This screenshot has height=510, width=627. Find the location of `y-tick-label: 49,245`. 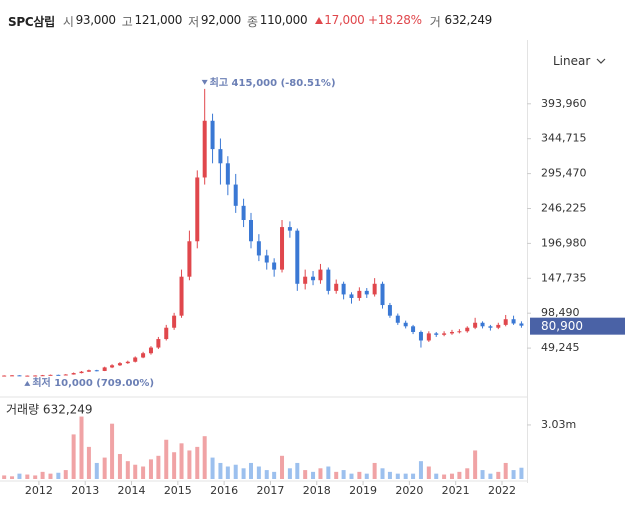

y-tick-label: 49,245 is located at coordinates (560, 347).